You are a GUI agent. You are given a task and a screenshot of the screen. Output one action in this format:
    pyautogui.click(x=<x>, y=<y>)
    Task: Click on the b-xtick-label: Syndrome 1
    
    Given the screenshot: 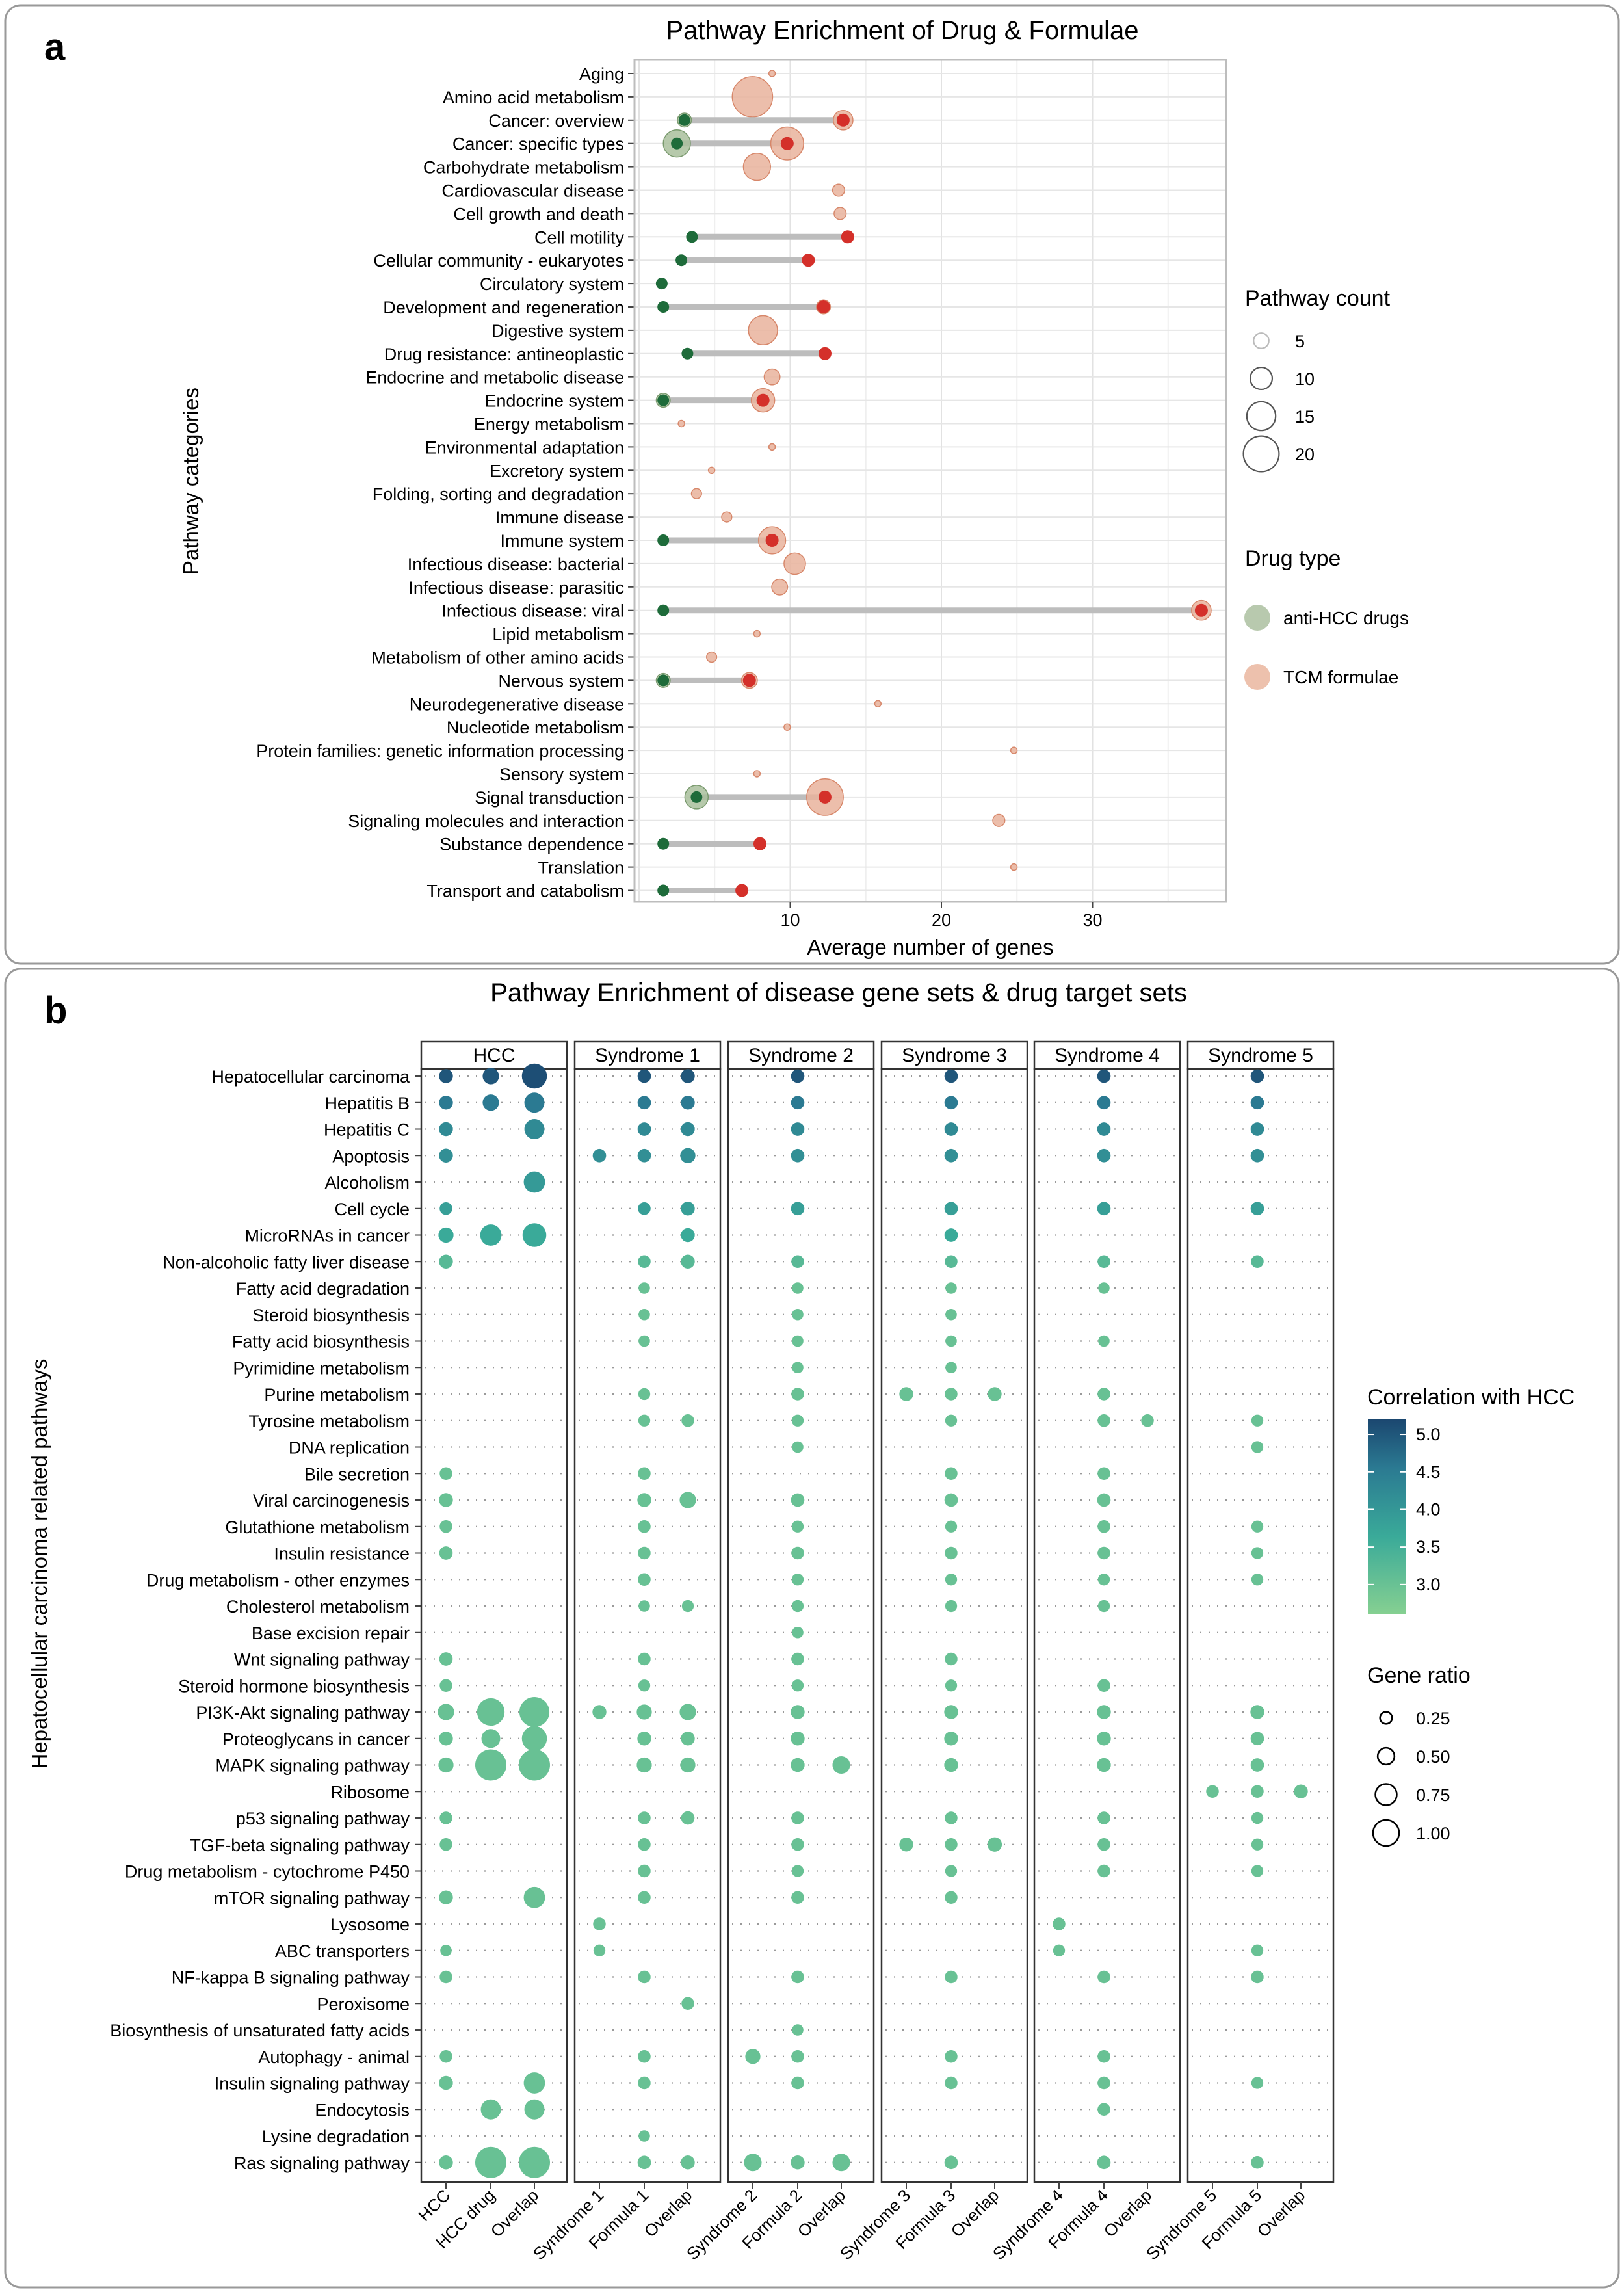 What is the action you would take?
    pyautogui.click(x=568, y=2224)
    